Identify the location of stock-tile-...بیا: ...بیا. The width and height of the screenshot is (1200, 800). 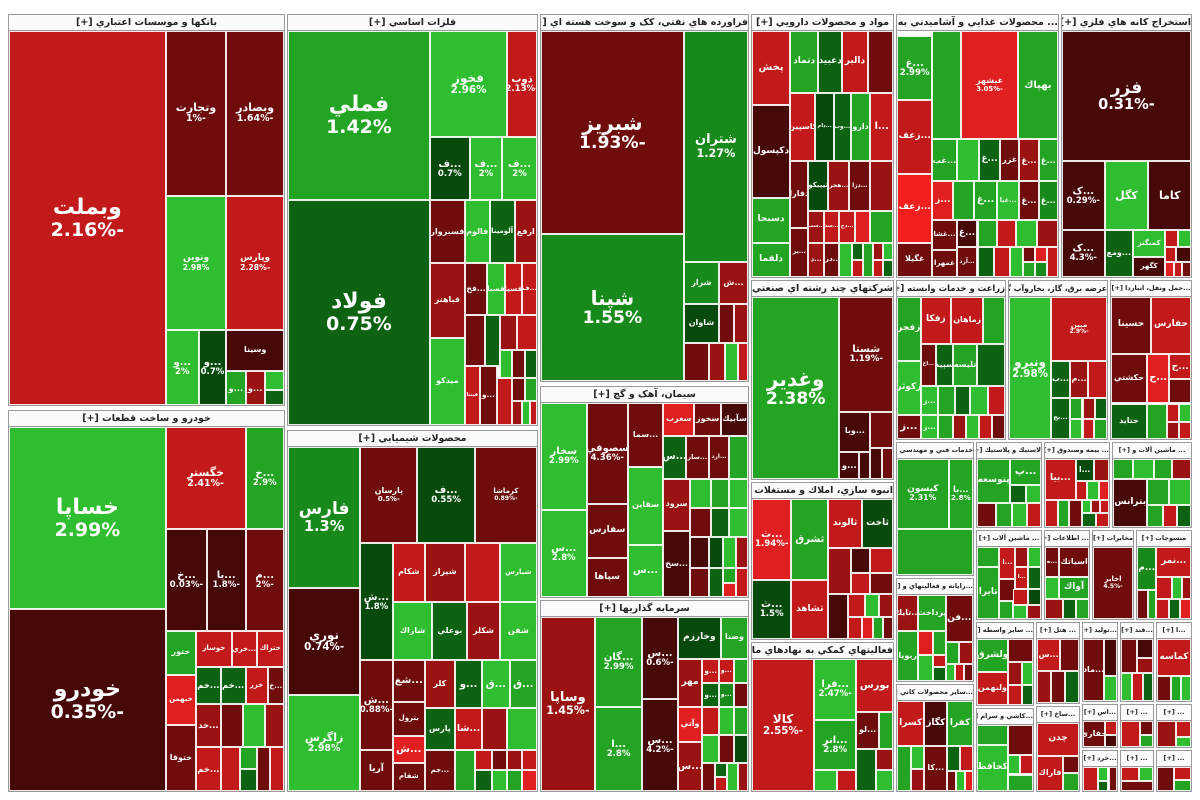
(1060, 479).